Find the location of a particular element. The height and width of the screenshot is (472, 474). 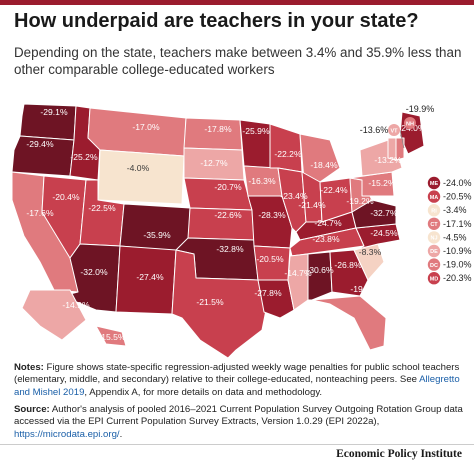

state-label-sc: -8.3% is located at coordinates (370, 252).